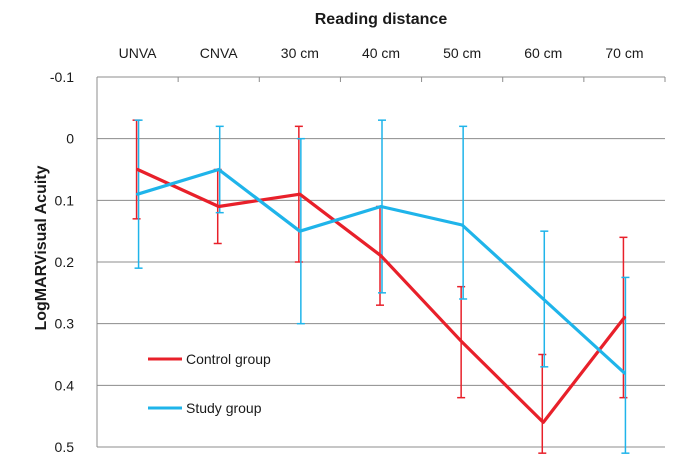 The image size is (696, 454). I want to click on x-tick-label: 40 cm, so click(381, 53).